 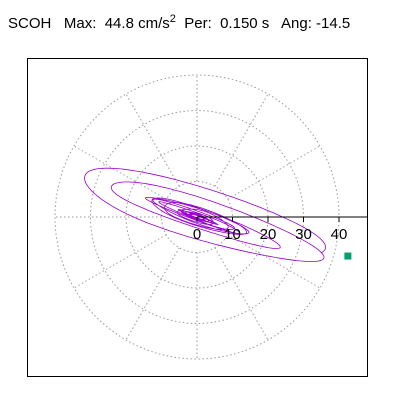 What do you see at coordinates (333, 23) in the screenshot?
I see `angle-value: -14.5` at bounding box center [333, 23].